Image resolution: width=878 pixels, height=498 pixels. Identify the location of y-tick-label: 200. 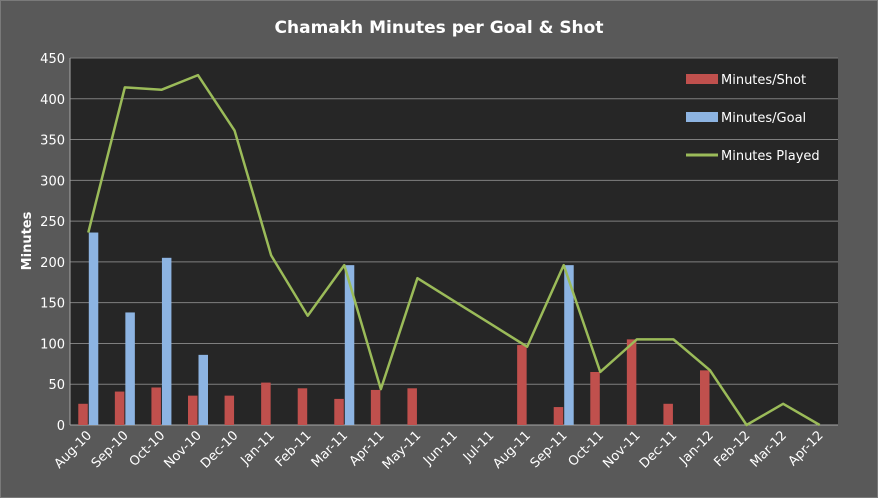
(52, 263).